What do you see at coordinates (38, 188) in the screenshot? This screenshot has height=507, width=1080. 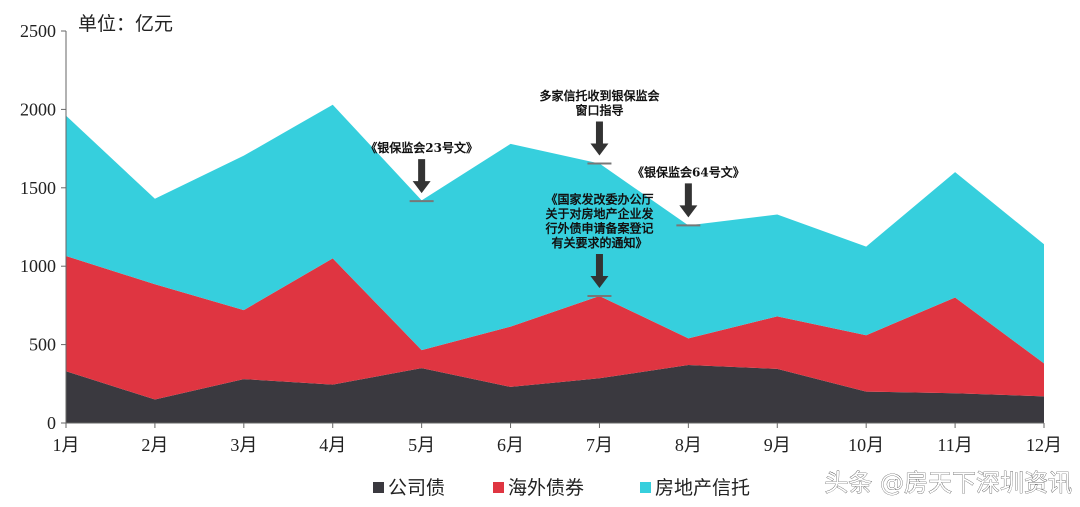 I see `y-tick-label: 1500` at bounding box center [38, 188].